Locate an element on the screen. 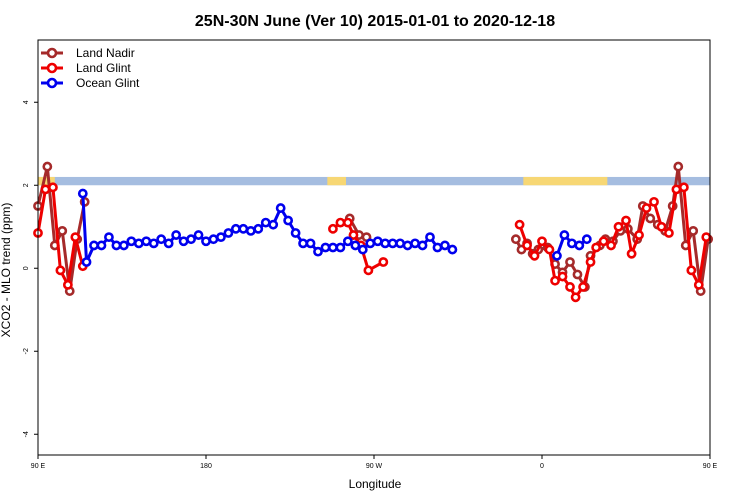 The height and width of the screenshot is (500, 750). x-tick-label-3: 0 is located at coordinates (542, 466).